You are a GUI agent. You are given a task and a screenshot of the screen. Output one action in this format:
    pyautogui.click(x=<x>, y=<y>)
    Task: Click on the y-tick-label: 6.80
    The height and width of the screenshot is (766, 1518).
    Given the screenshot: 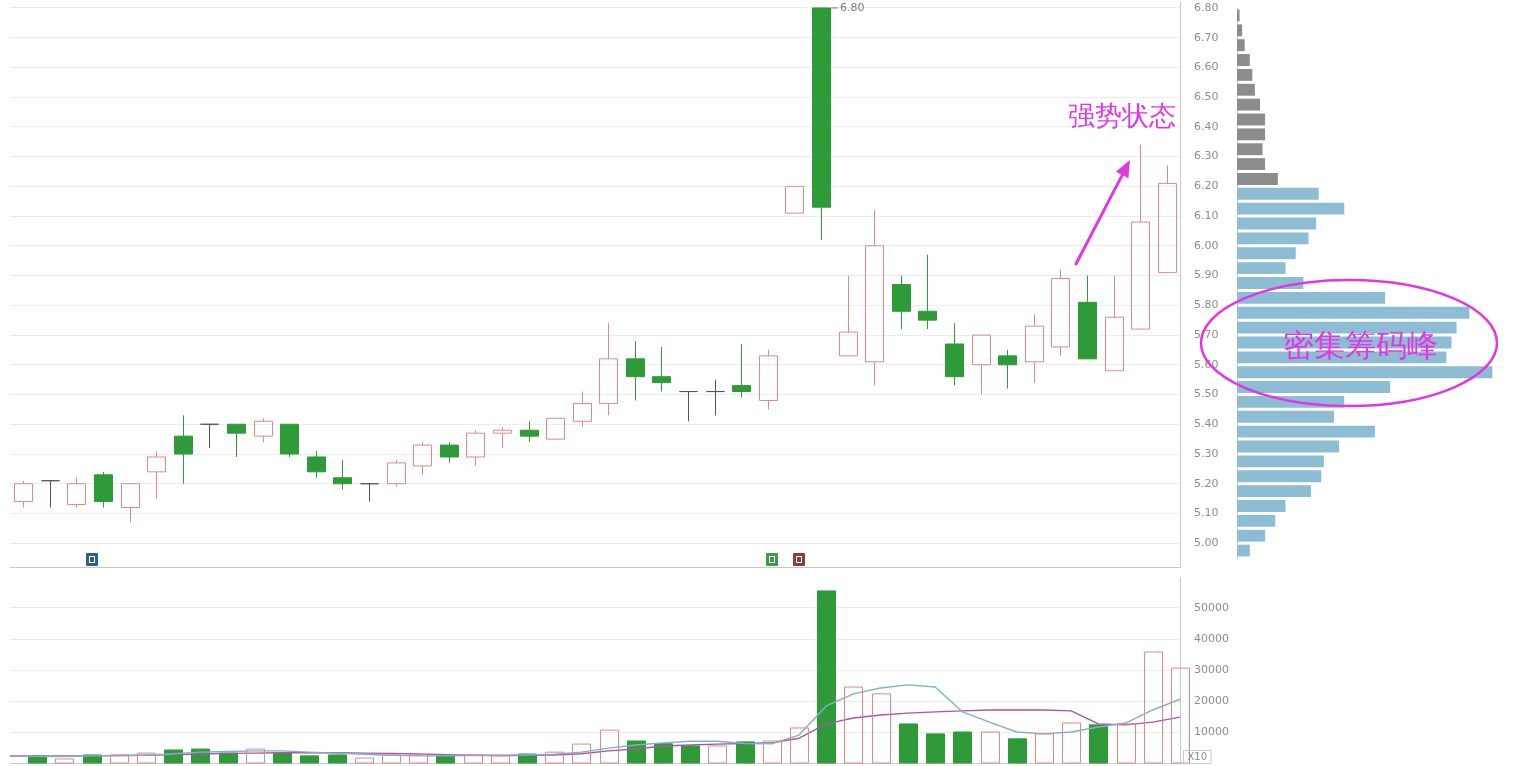 What is the action you would take?
    pyautogui.click(x=1206, y=7)
    